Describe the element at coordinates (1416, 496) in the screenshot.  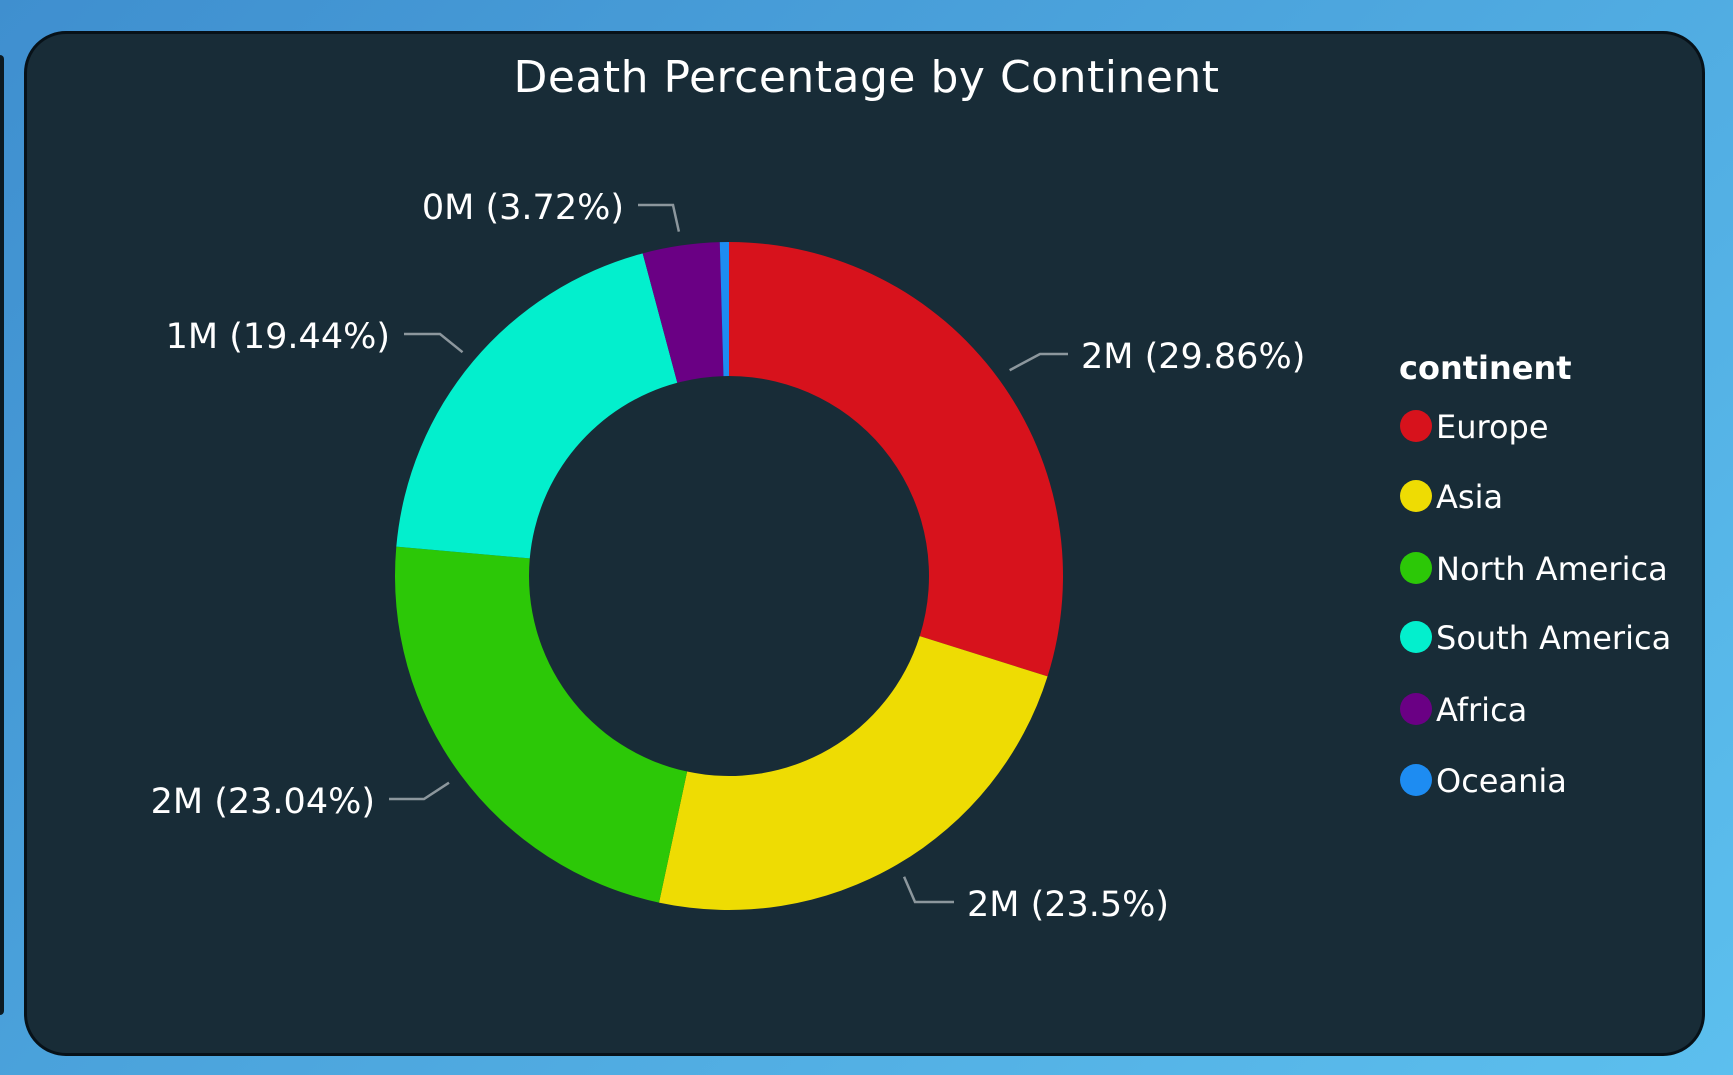
I see `legend-swatch-asia` at that location.